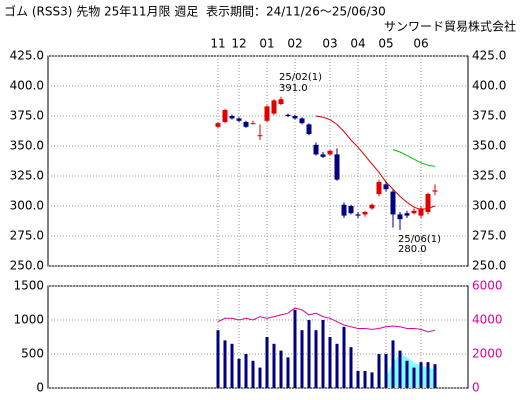 The image size is (520, 400). I want to click on y-tick-label: 275.0, so click(27, 236).